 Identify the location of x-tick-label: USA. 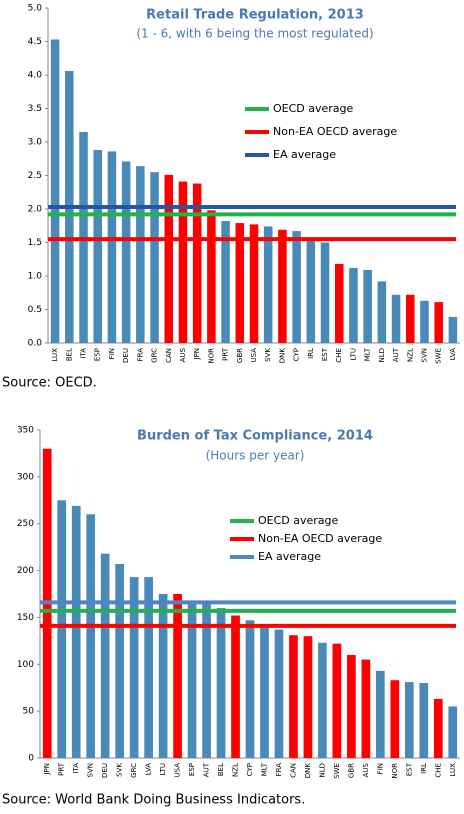
(178, 770).